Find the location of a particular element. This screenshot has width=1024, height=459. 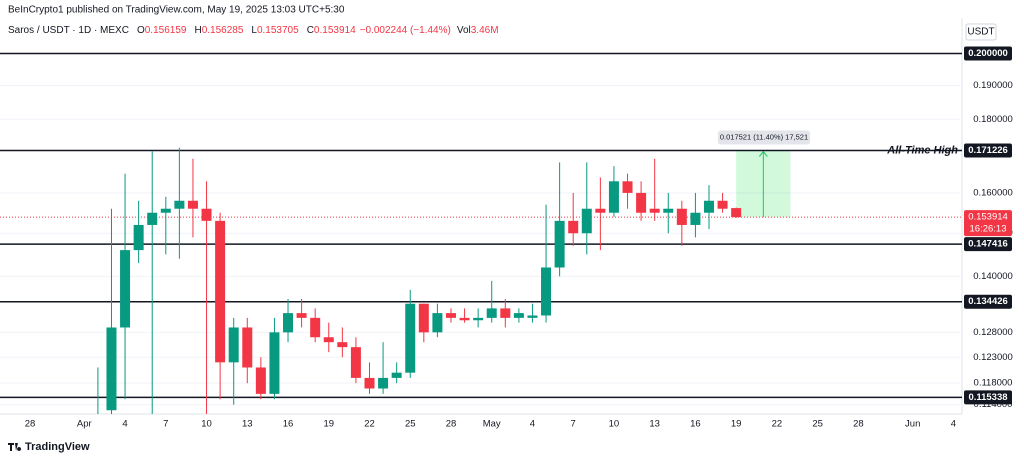

legend-item: C is located at coordinates (310, 30).